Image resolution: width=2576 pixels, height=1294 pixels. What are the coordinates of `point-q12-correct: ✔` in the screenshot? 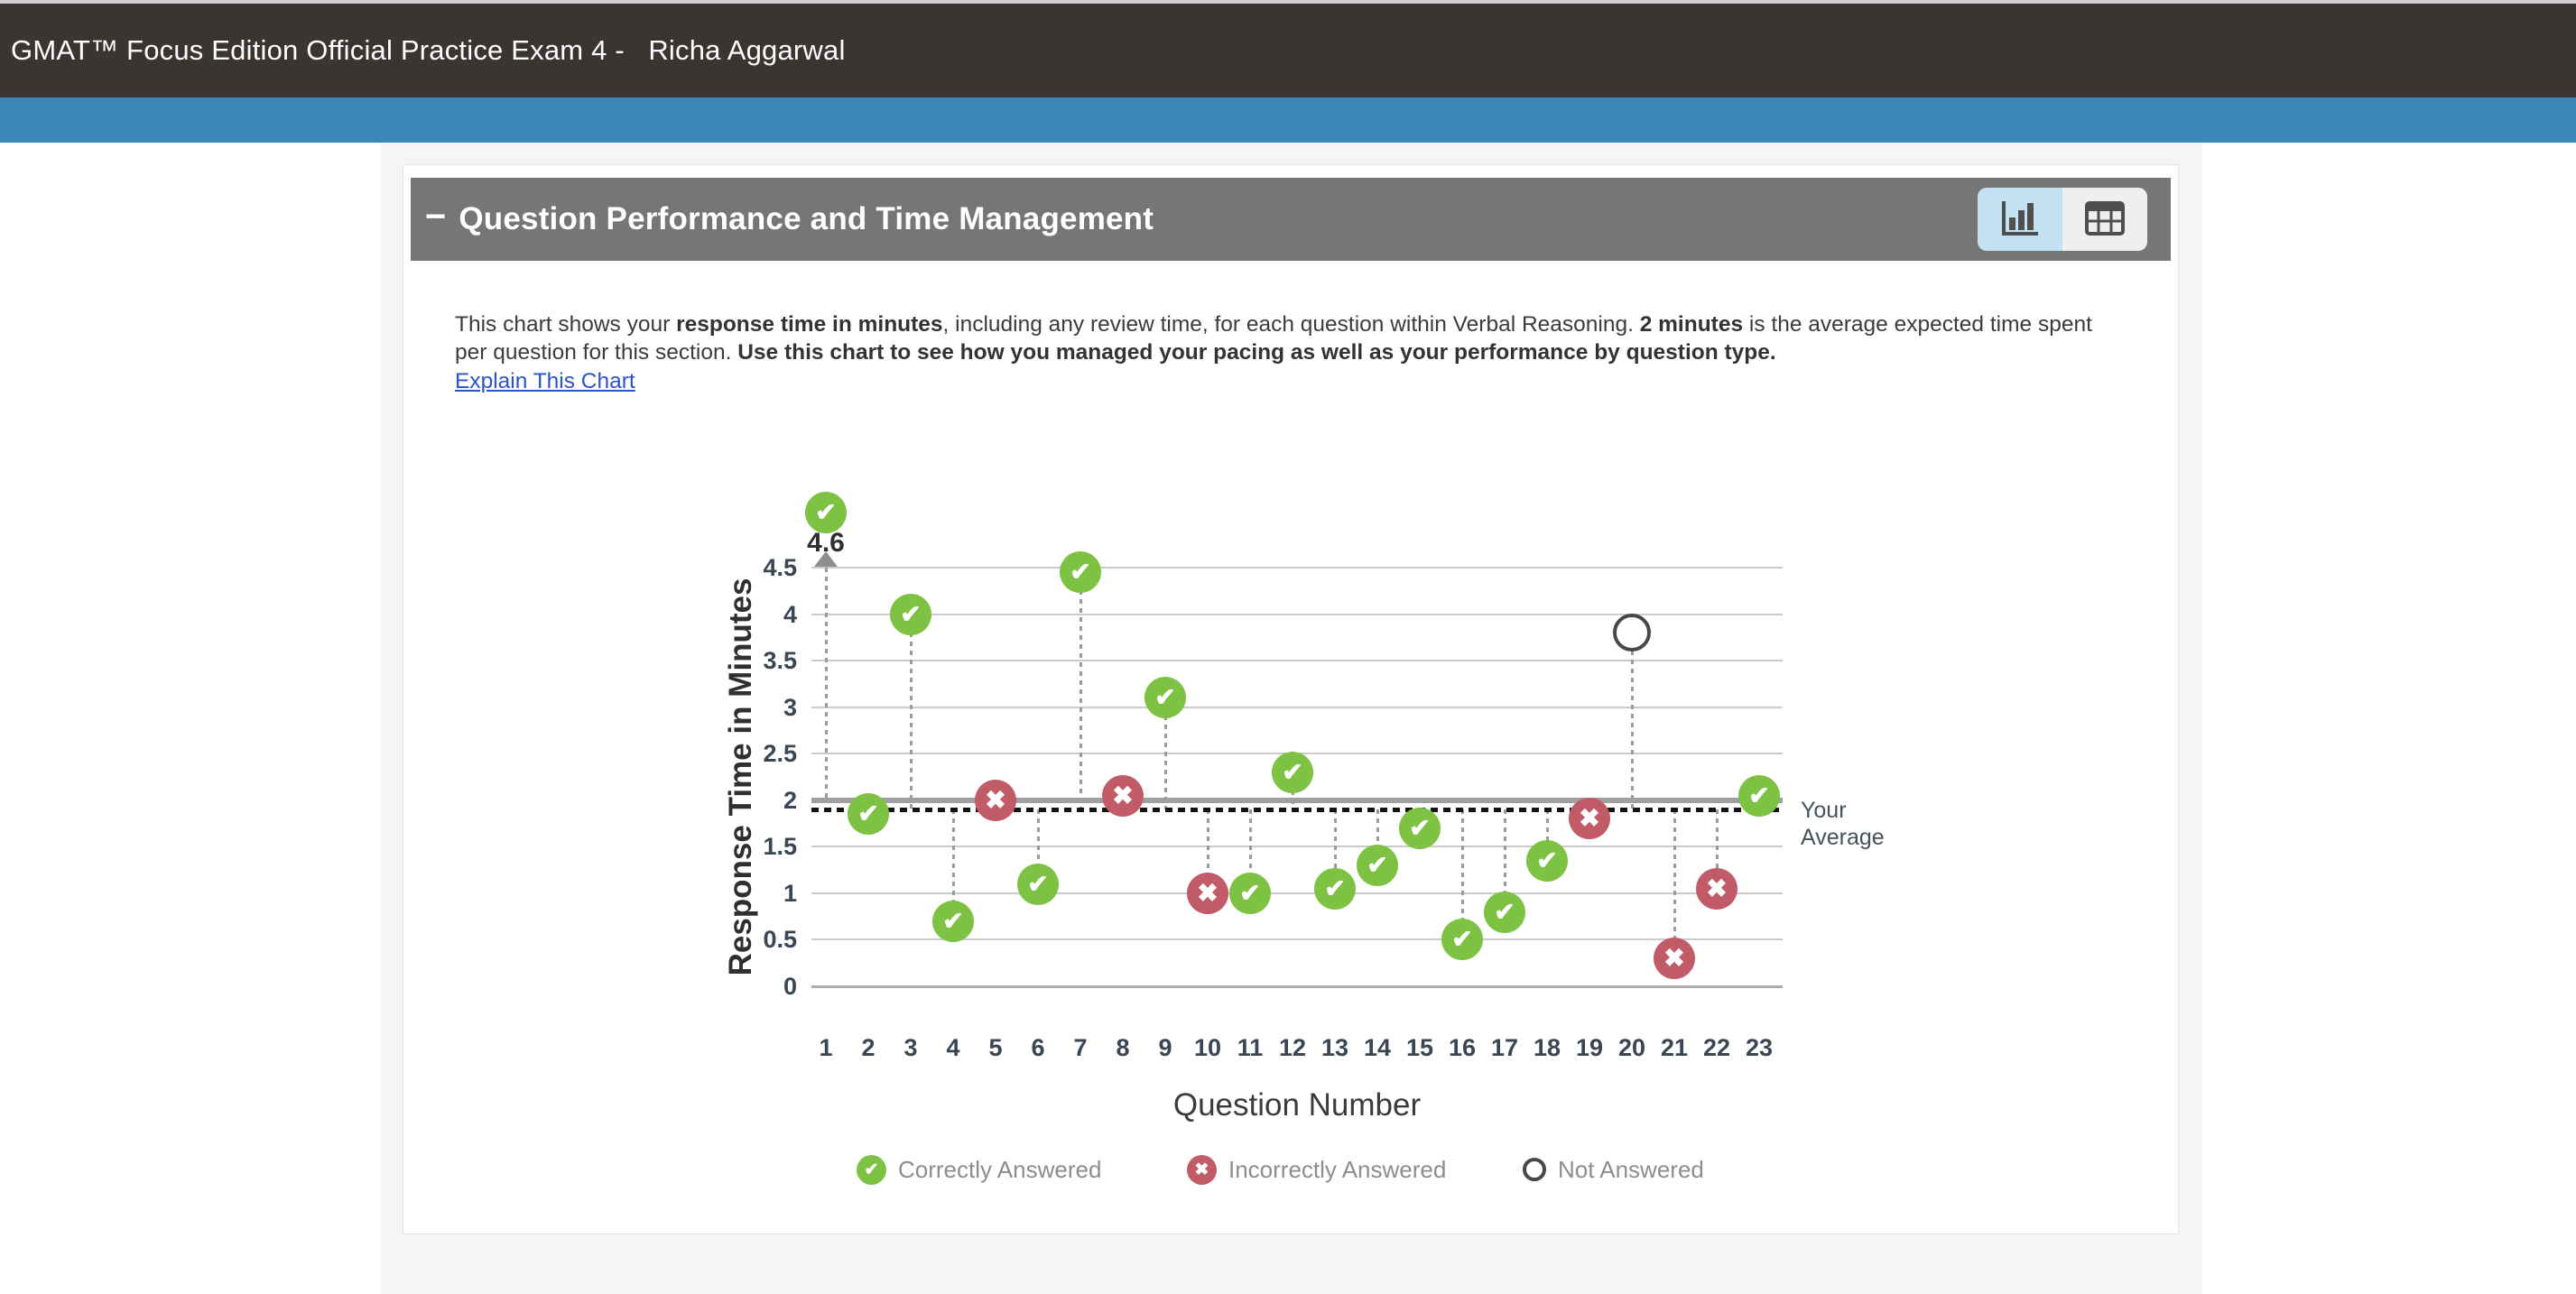 It's located at (1292, 772).